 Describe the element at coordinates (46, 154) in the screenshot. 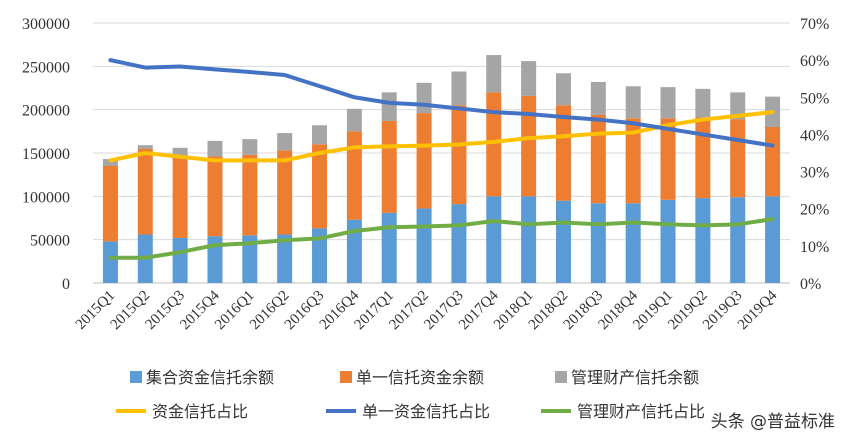

I see `y-tick-label: 150000` at that location.